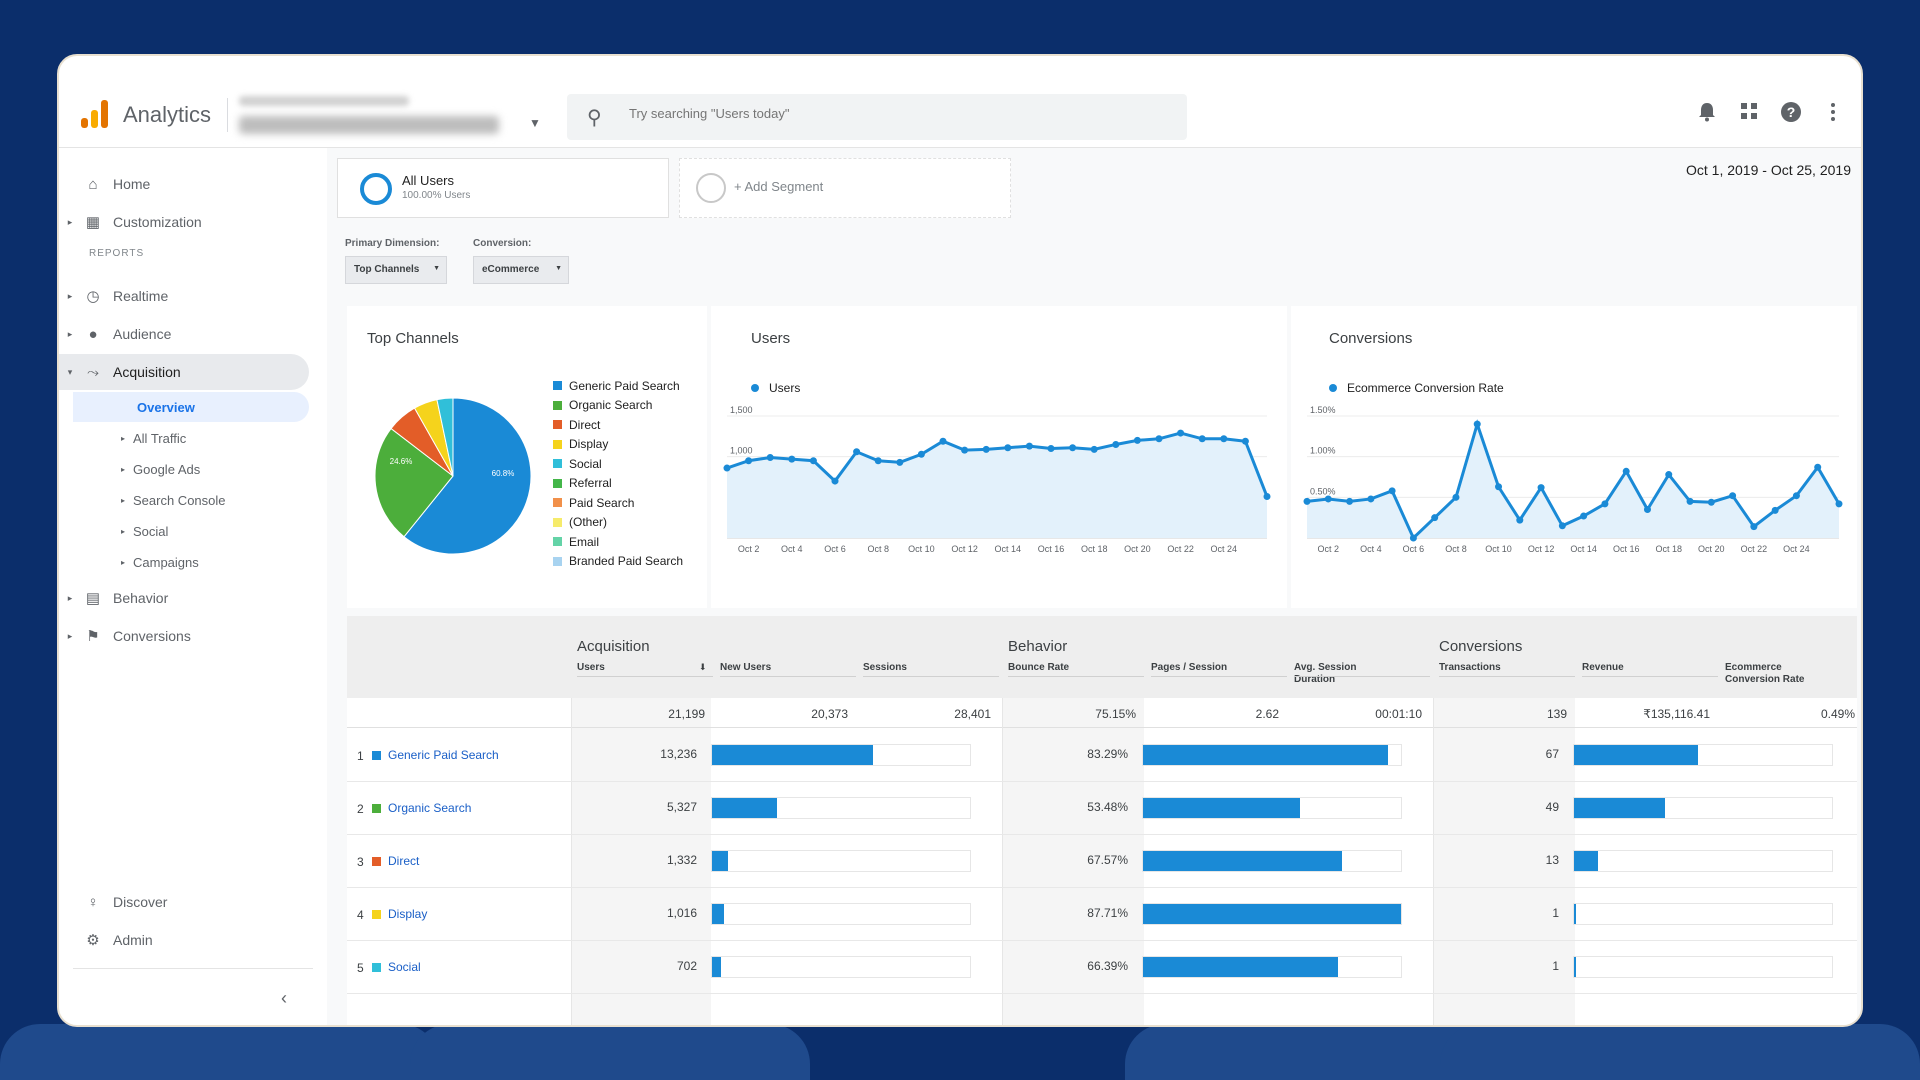 The width and height of the screenshot is (1920, 1080). Describe the element at coordinates (394, 115) in the screenshot. I see `account-selector: ▼` at that location.